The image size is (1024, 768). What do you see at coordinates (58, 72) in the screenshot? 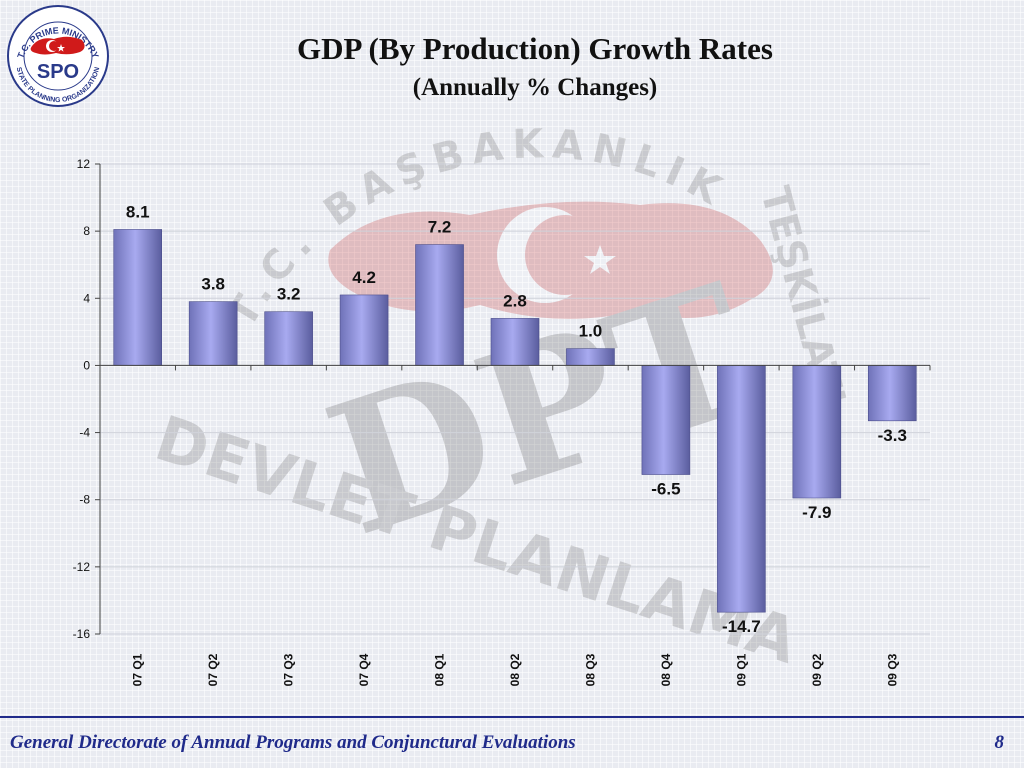
I see `logo-center-text: SPO` at bounding box center [58, 72].